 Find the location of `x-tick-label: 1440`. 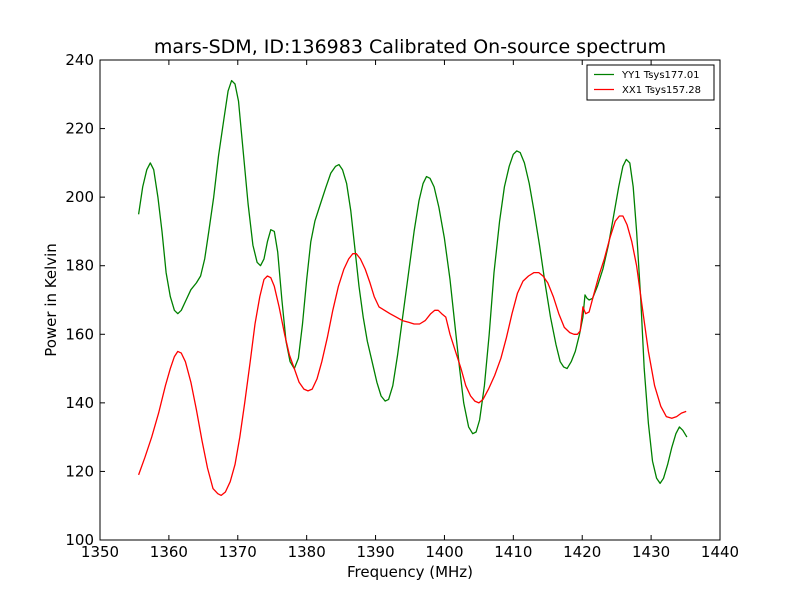

x-tick-label: 1440 is located at coordinates (720, 552).